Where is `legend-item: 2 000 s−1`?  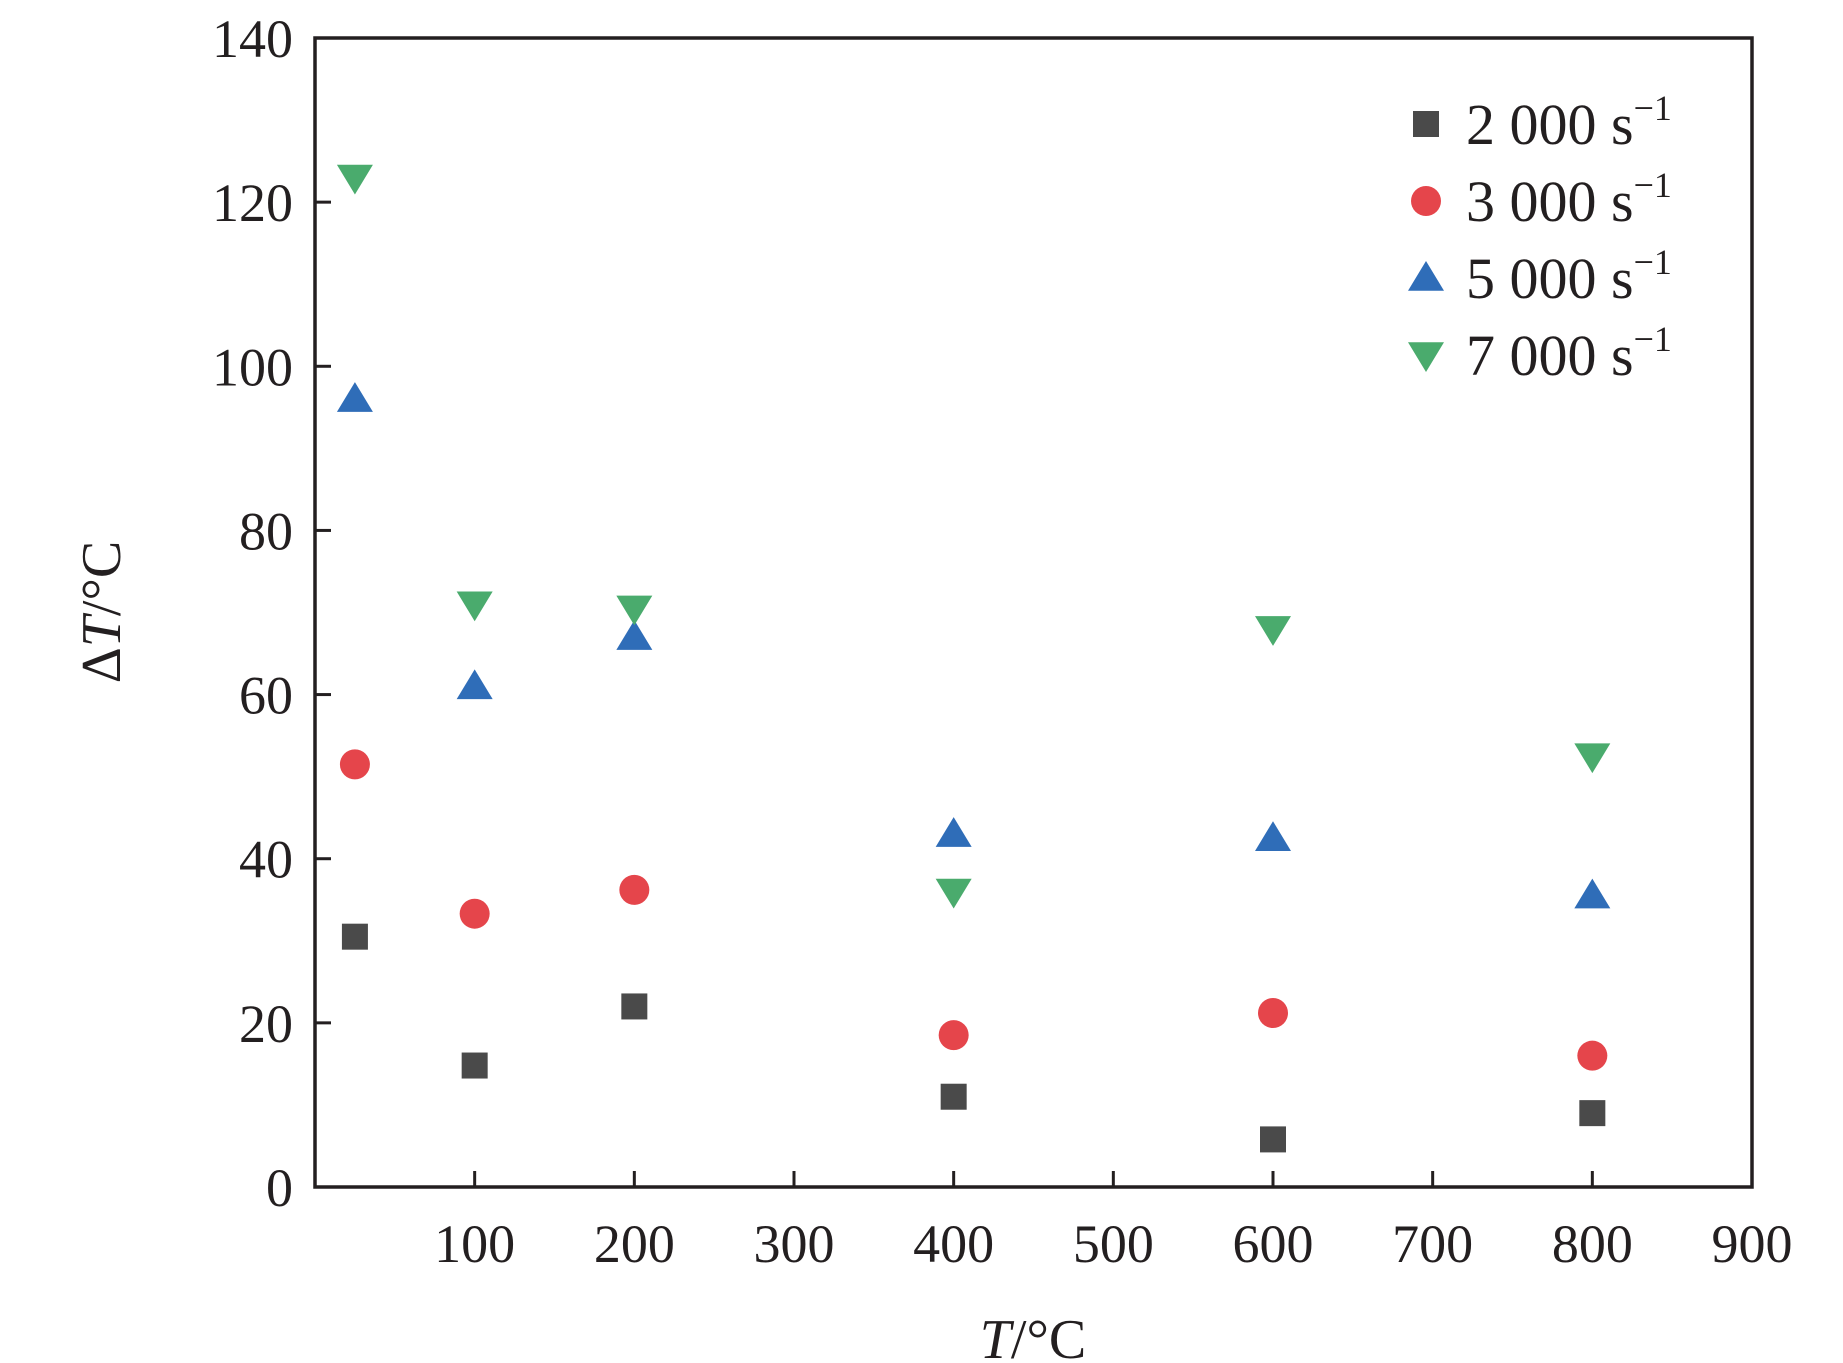
legend-item: 2 000 s−1 is located at coordinates (1542, 122).